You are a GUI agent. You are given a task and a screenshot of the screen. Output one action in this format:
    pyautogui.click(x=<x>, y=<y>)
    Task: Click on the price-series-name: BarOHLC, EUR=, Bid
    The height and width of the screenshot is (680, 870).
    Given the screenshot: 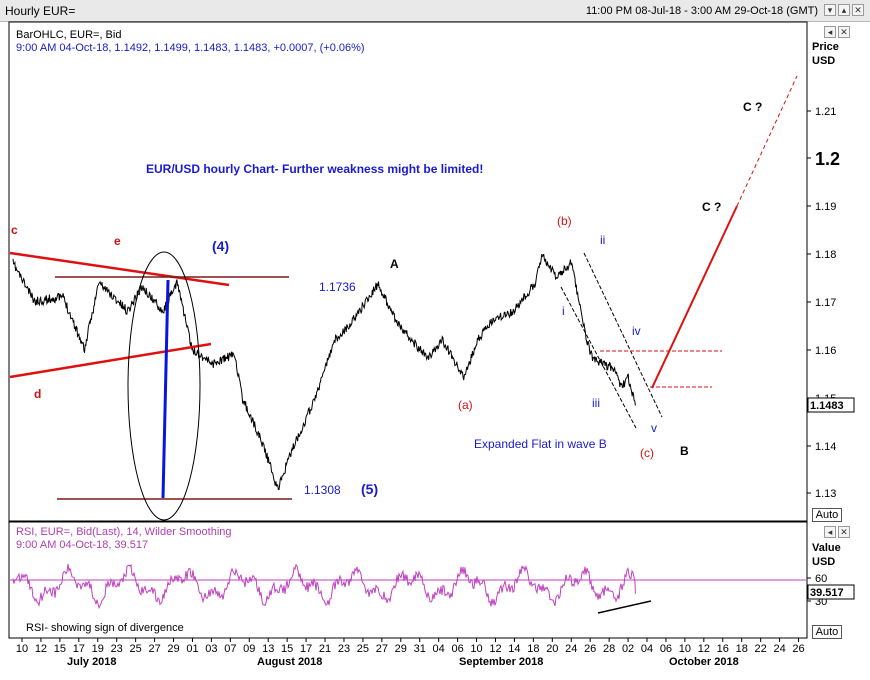 What is the action you would take?
    pyautogui.click(x=68, y=35)
    